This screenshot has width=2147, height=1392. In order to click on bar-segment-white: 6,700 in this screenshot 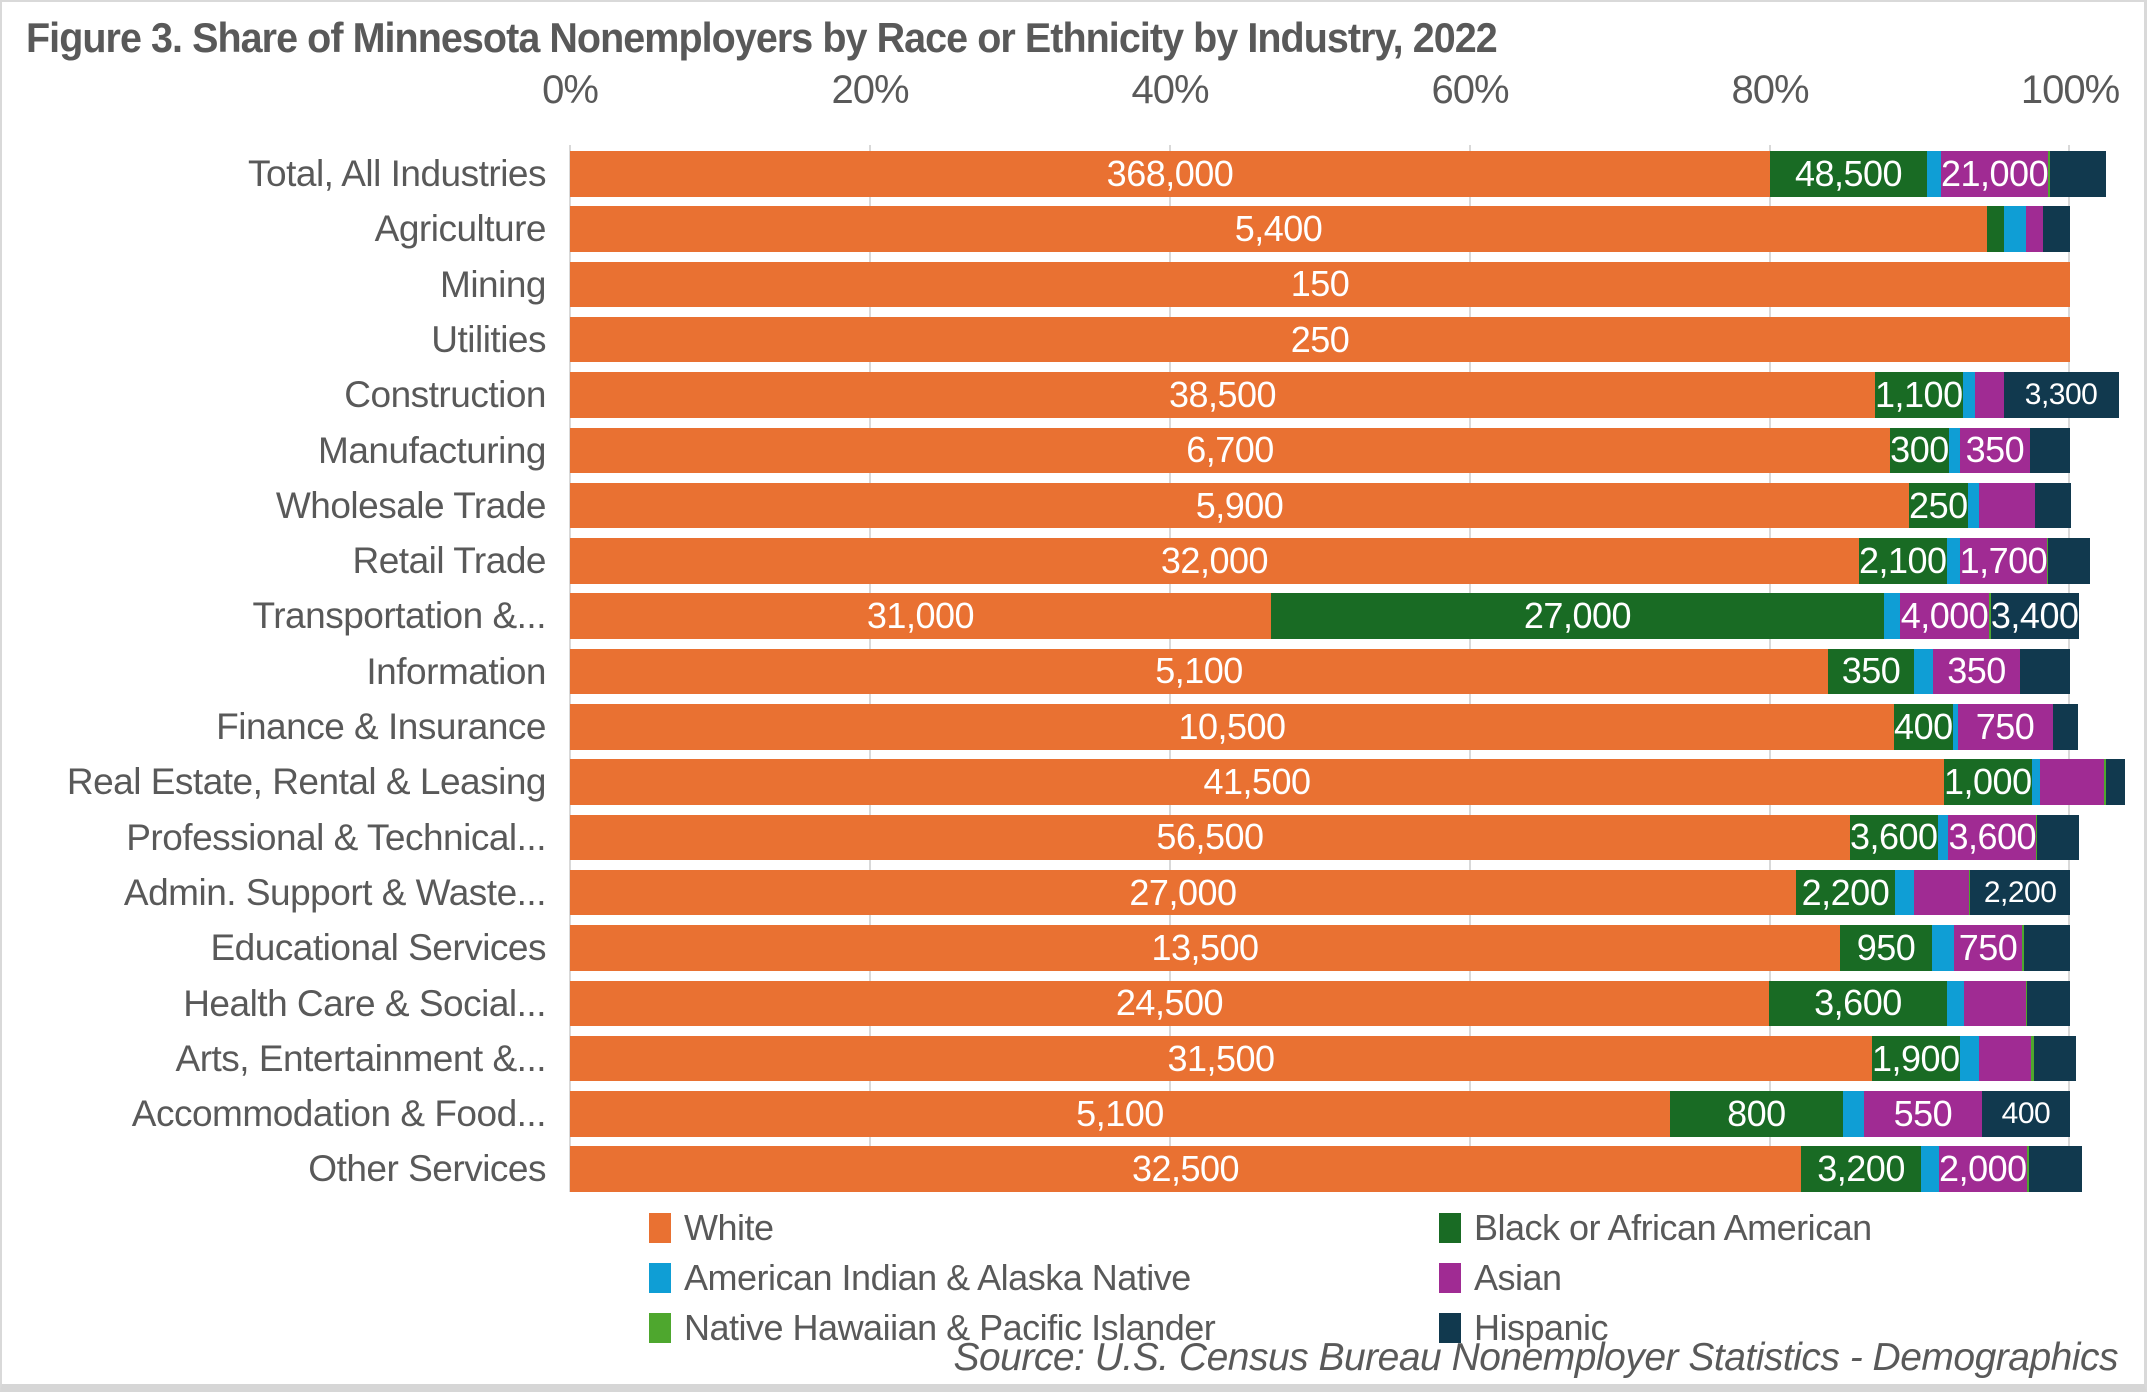, I will do `click(1230, 450)`.